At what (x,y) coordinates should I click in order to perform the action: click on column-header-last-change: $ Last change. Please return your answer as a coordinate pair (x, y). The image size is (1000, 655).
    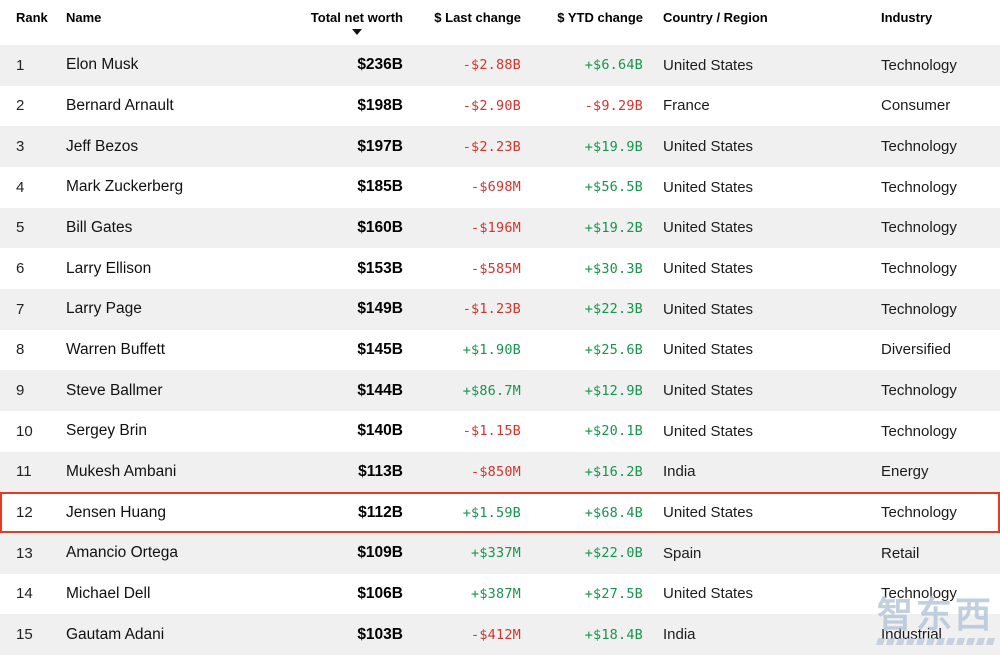
    Looking at the image, I should click on (477, 17).